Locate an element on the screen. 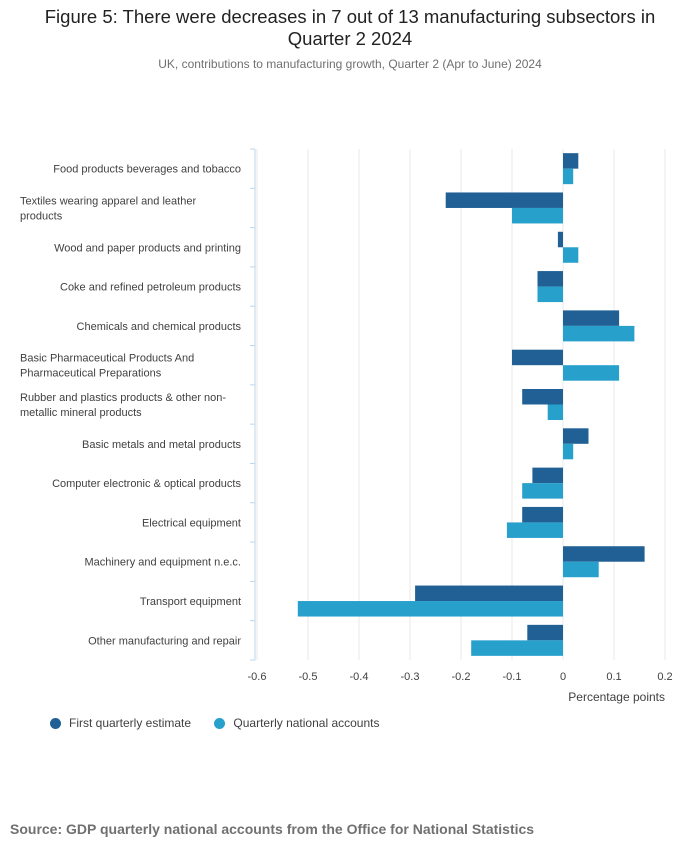  x-tick-label: 0.1 is located at coordinates (613, 677).